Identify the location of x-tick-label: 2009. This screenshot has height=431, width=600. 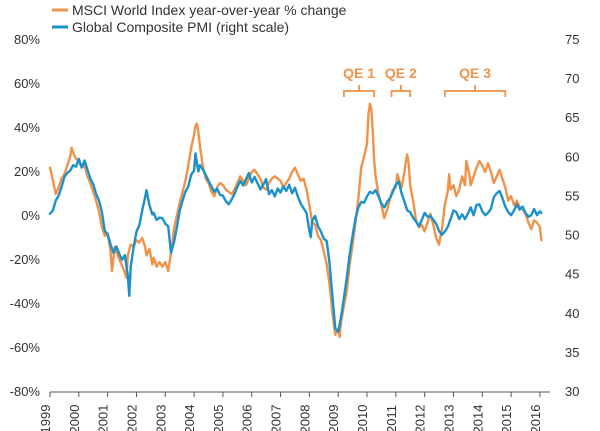
(333, 418).